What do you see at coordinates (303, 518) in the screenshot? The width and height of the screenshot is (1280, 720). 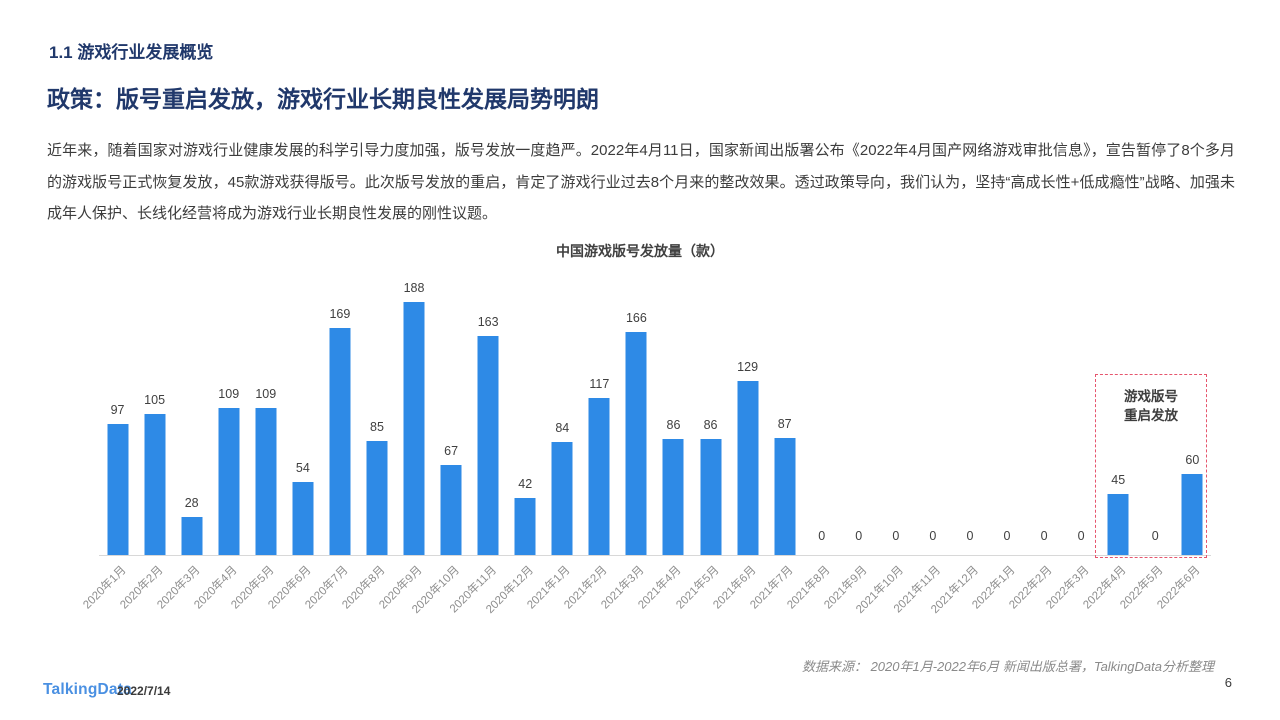 I see `bar-2020年6月` at bounding box center [303, 518].